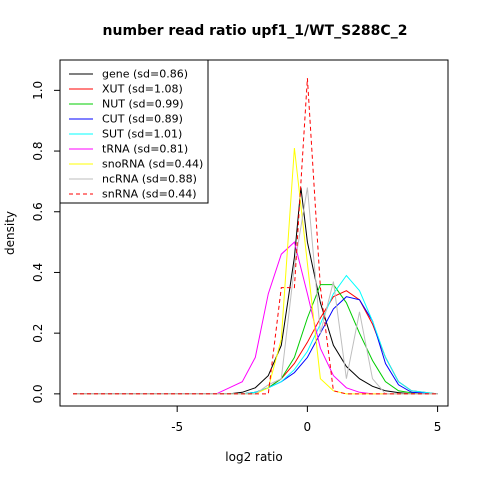 The width and height of the screenshot is (480, 480). What do you see at coordinates (255, 31) in the screenshot?
I see `chart-title: number read ratio upf1_1/WT_S288C_2` at bounding box center [255, 31].